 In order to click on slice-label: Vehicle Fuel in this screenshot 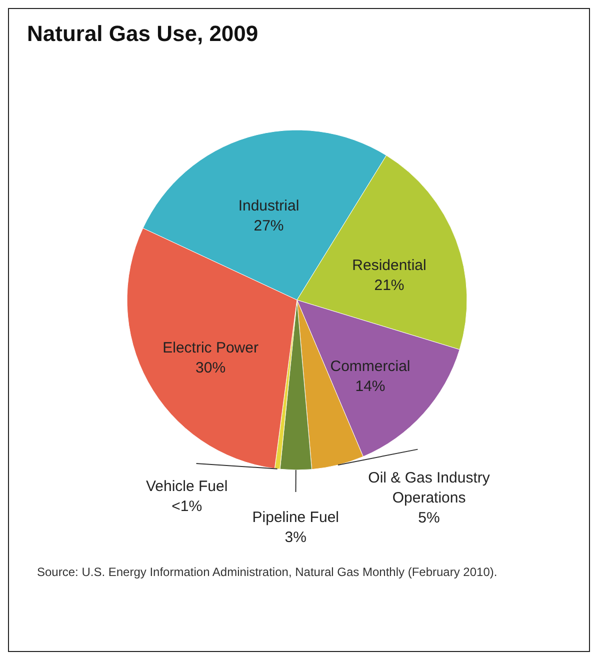, I will do `click(187, 486)`.